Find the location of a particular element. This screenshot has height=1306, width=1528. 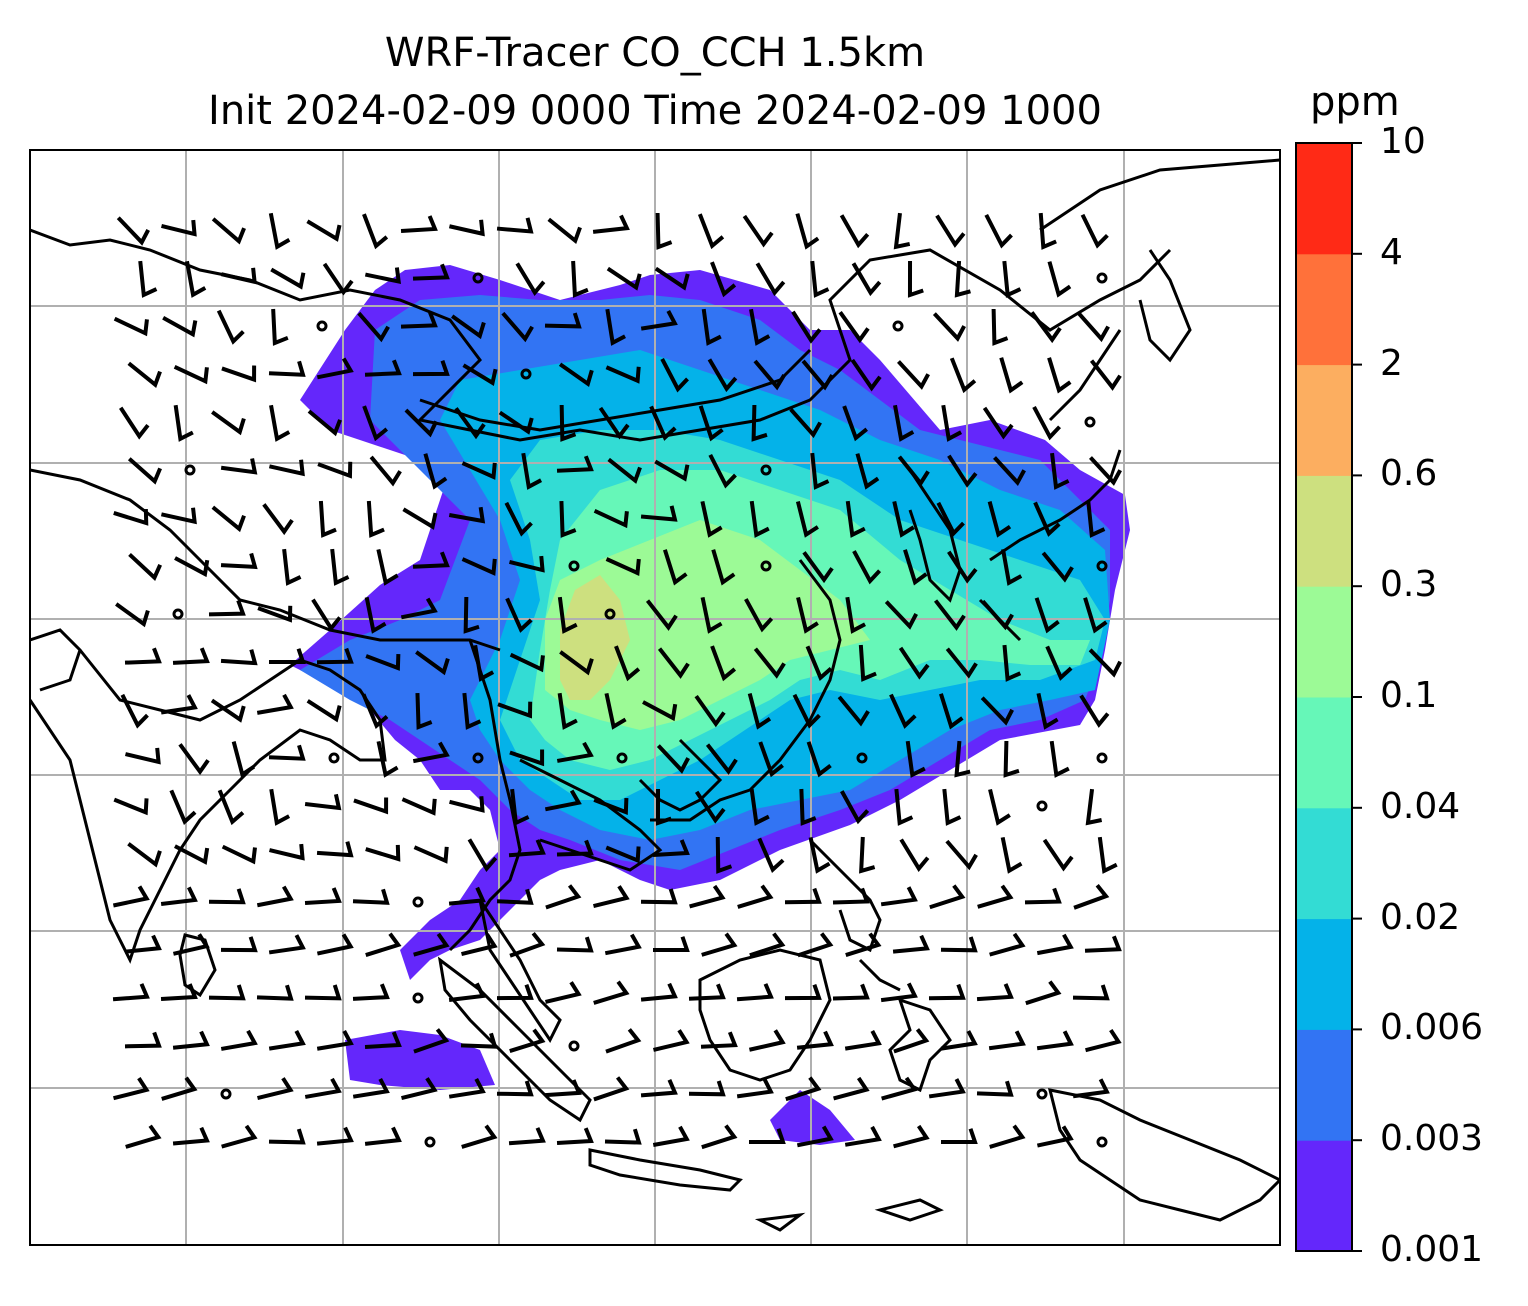

colorbar-tick-label: 0.04 is located at coordinates (1420, 806).